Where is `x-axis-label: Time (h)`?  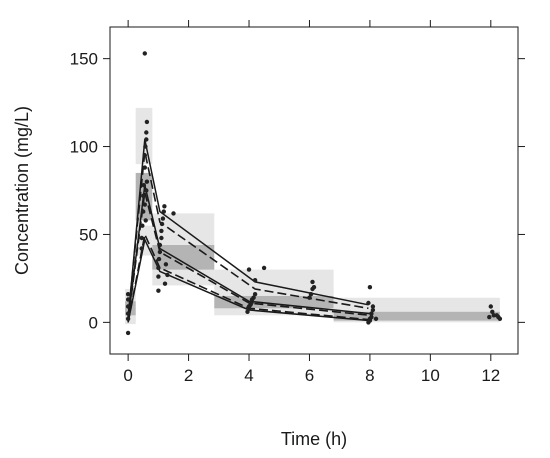
x-axis-label: Time (h) is located at coordinates (314, 439).